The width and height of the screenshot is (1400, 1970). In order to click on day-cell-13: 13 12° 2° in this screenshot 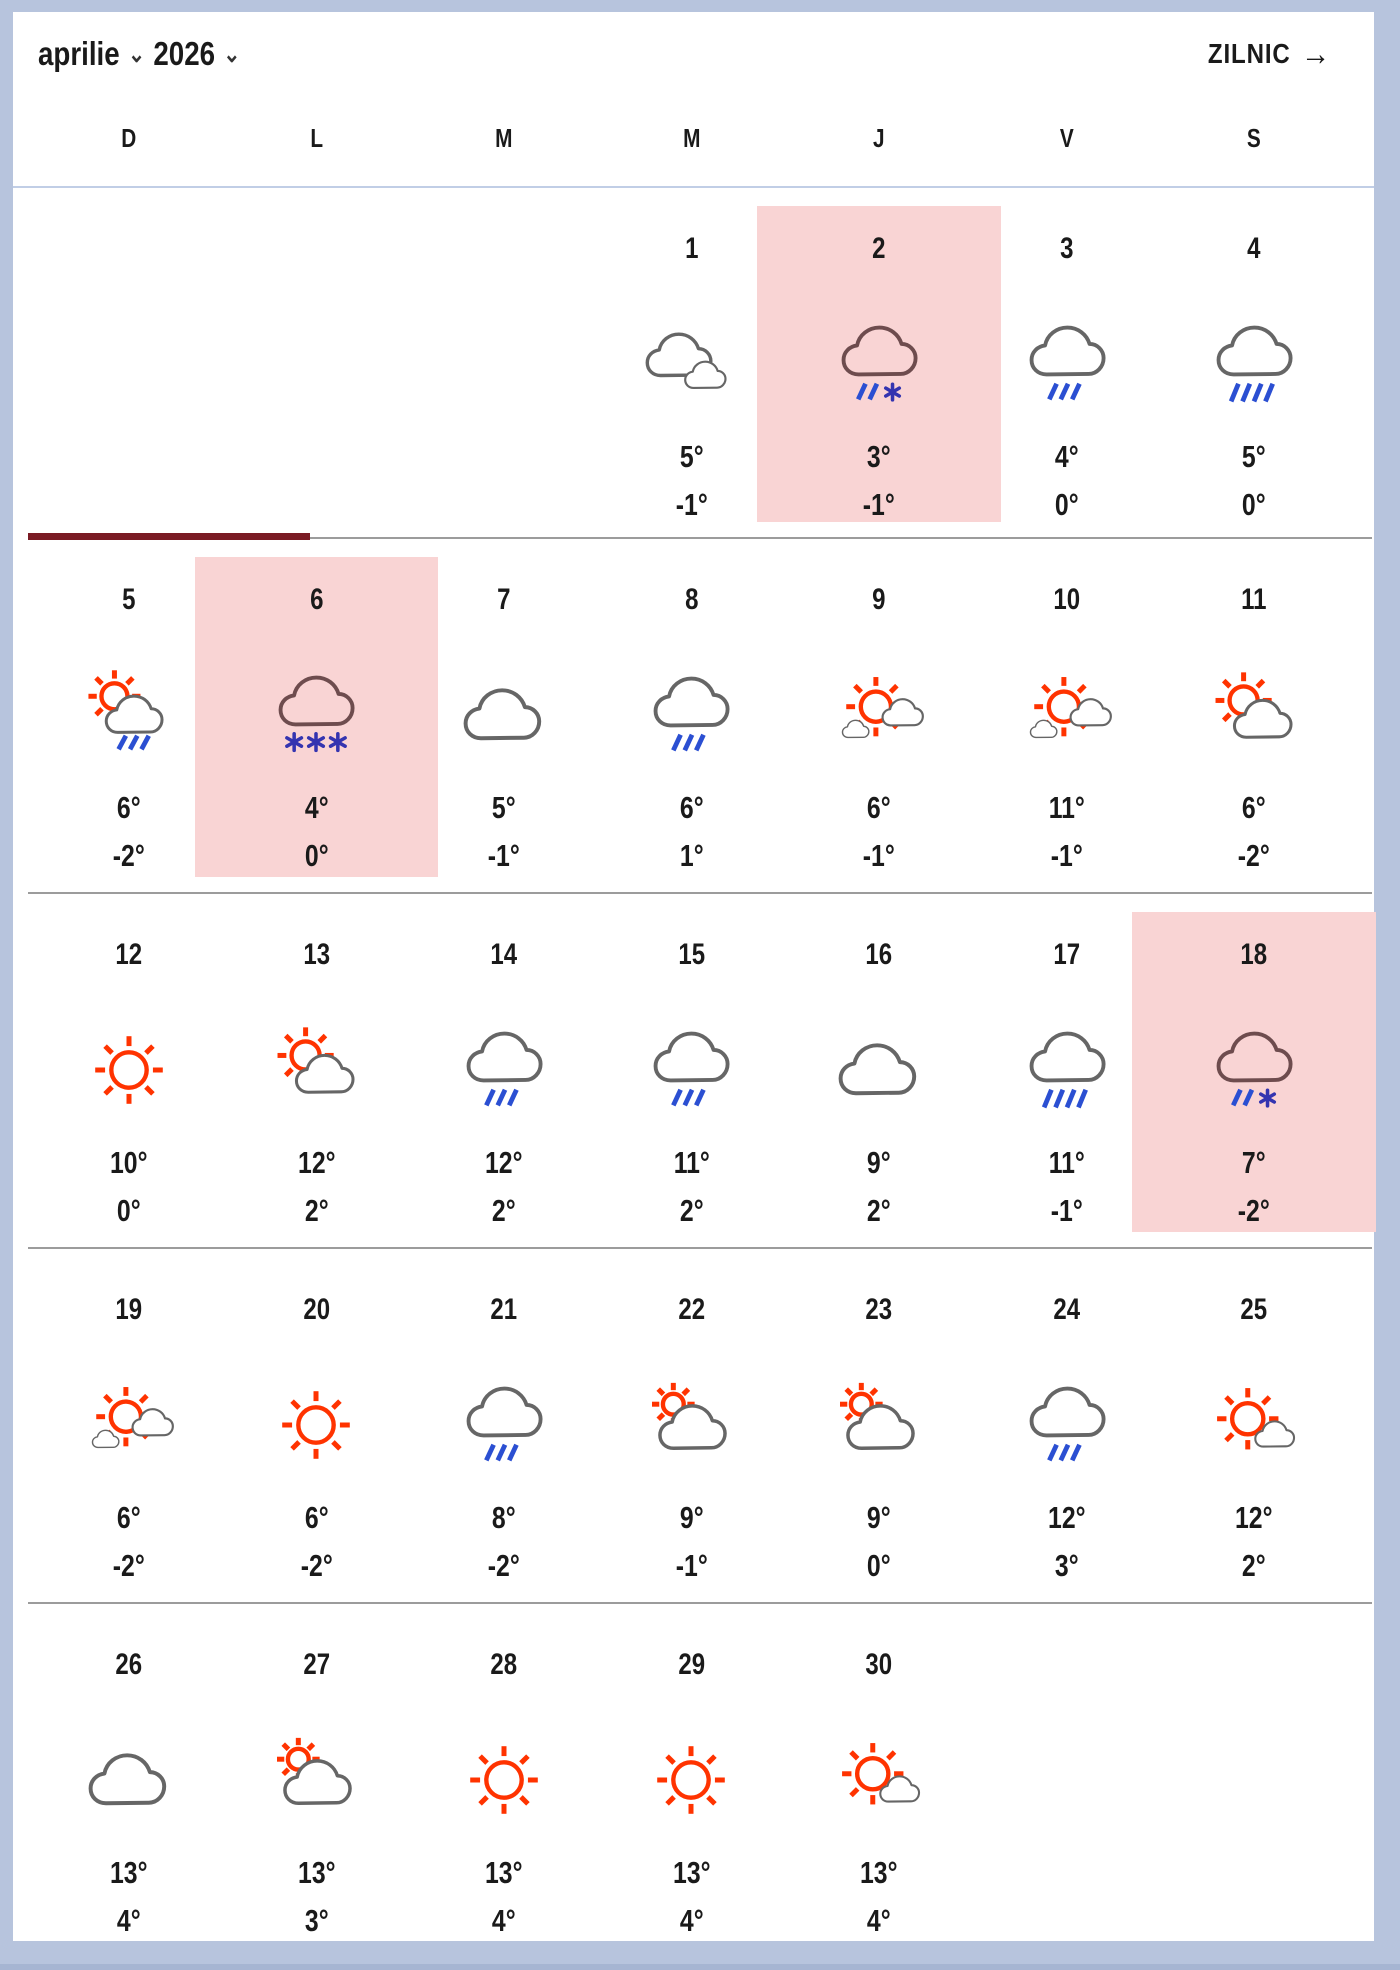, I will do `click(317, 1070)`.